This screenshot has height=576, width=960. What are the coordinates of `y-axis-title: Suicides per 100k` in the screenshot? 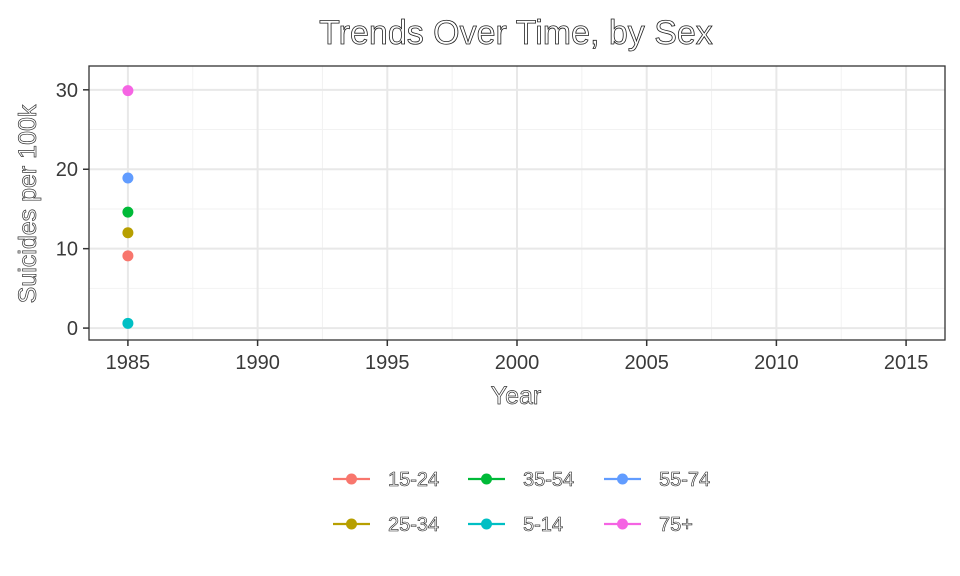 It's located at (28, 203).